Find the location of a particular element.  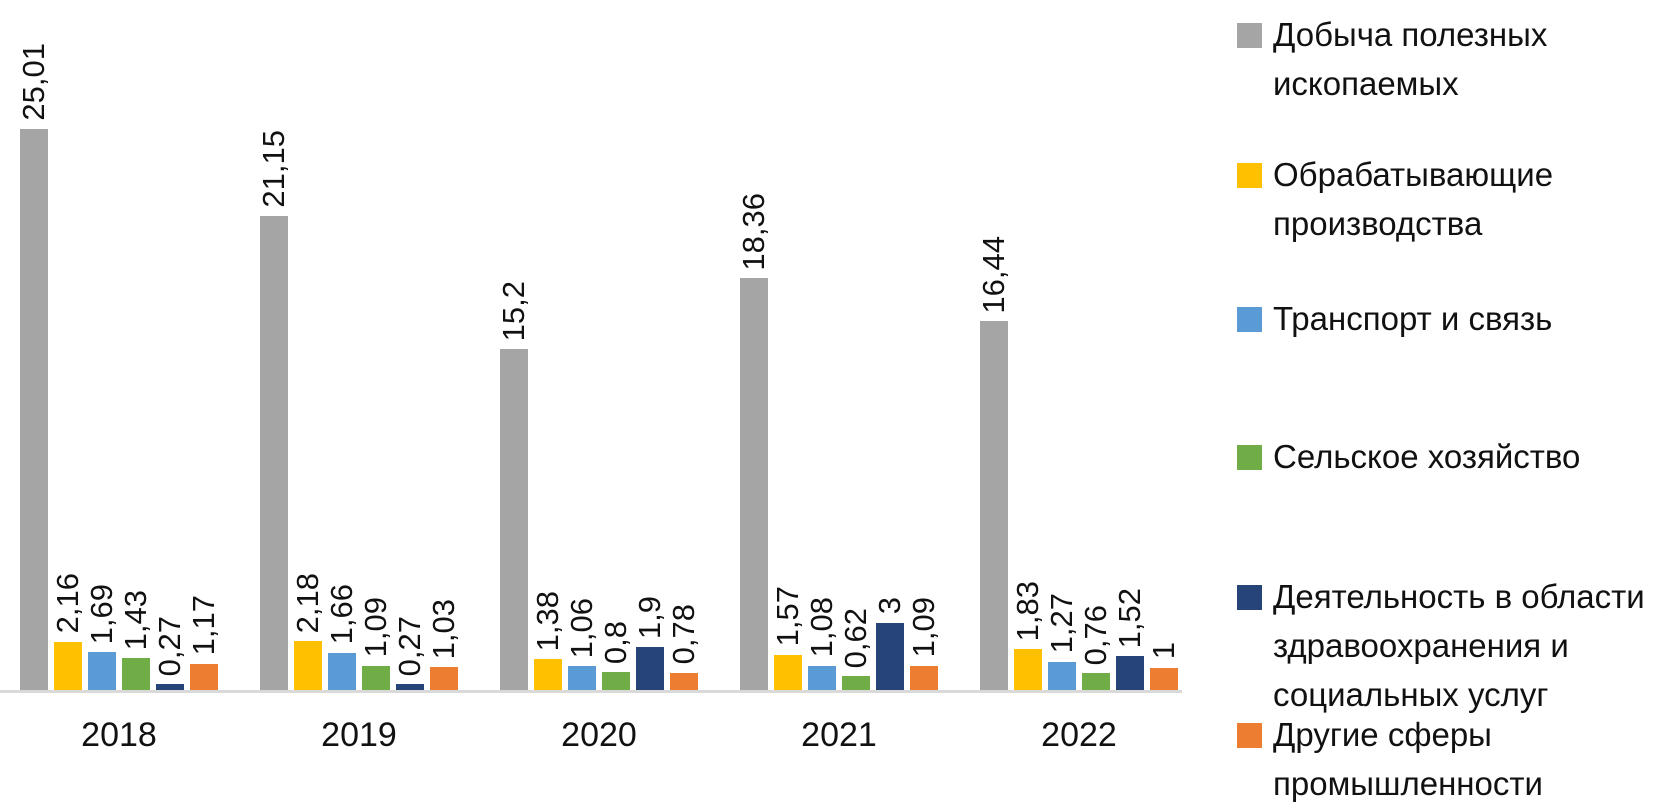

bar-healthcare-social-services-2022 is located at coordinates (1130, 672).